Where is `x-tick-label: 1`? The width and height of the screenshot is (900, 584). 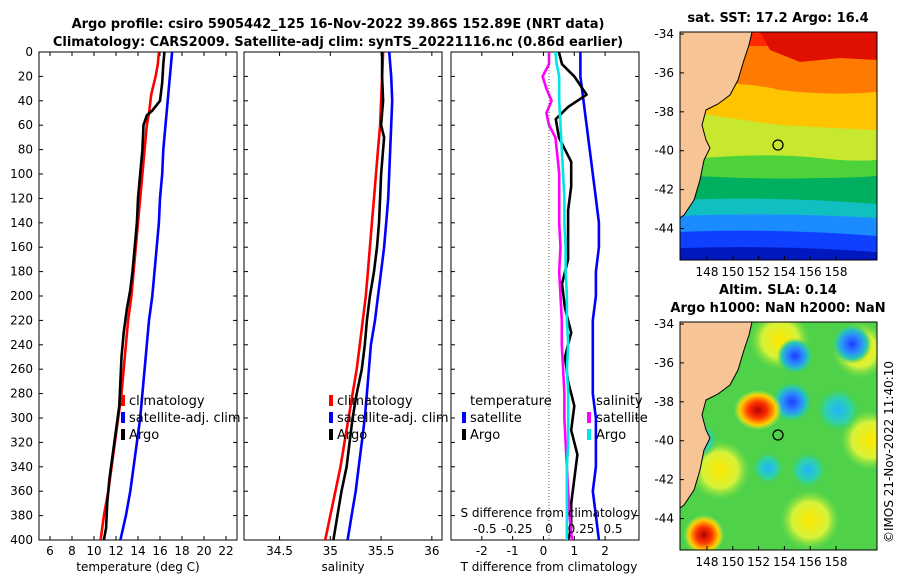
x-tick-label: 1 is located at coordinates (574, 551).